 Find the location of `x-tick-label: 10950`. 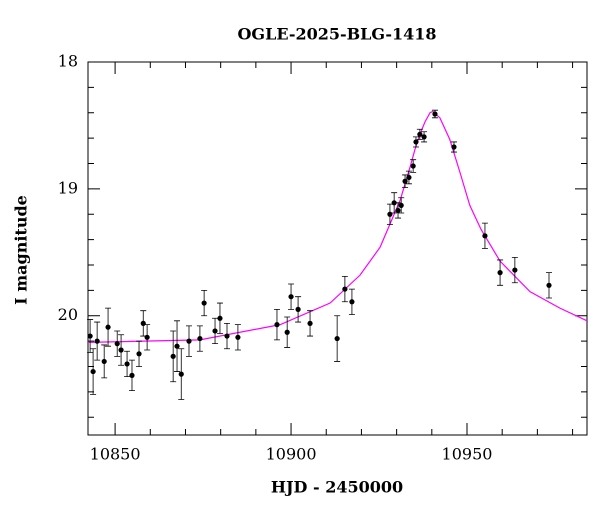

x-tick-label: 10950 is located at coordinates (467, 454).